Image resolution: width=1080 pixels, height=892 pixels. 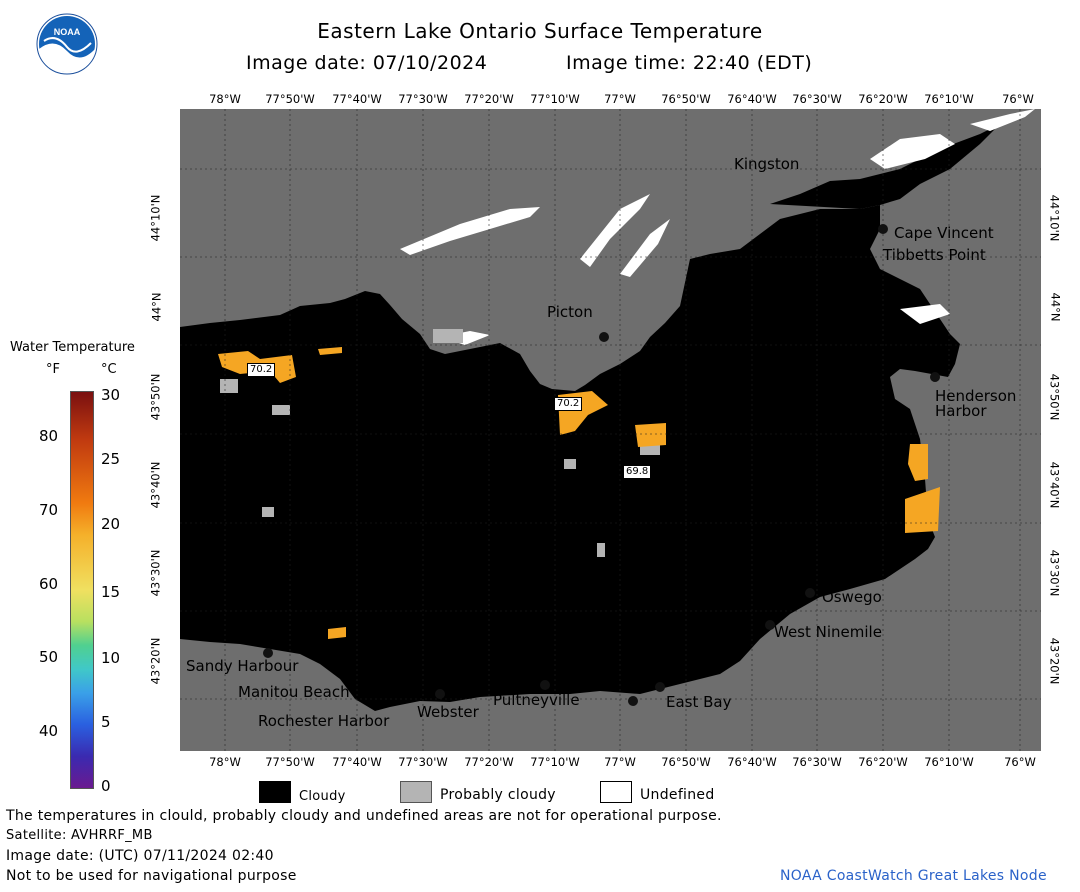 What do you see at coordinates (322, 796) in the screenshot?
I see `cloudy-label: Cloudy` at bounding box center [322, 796].